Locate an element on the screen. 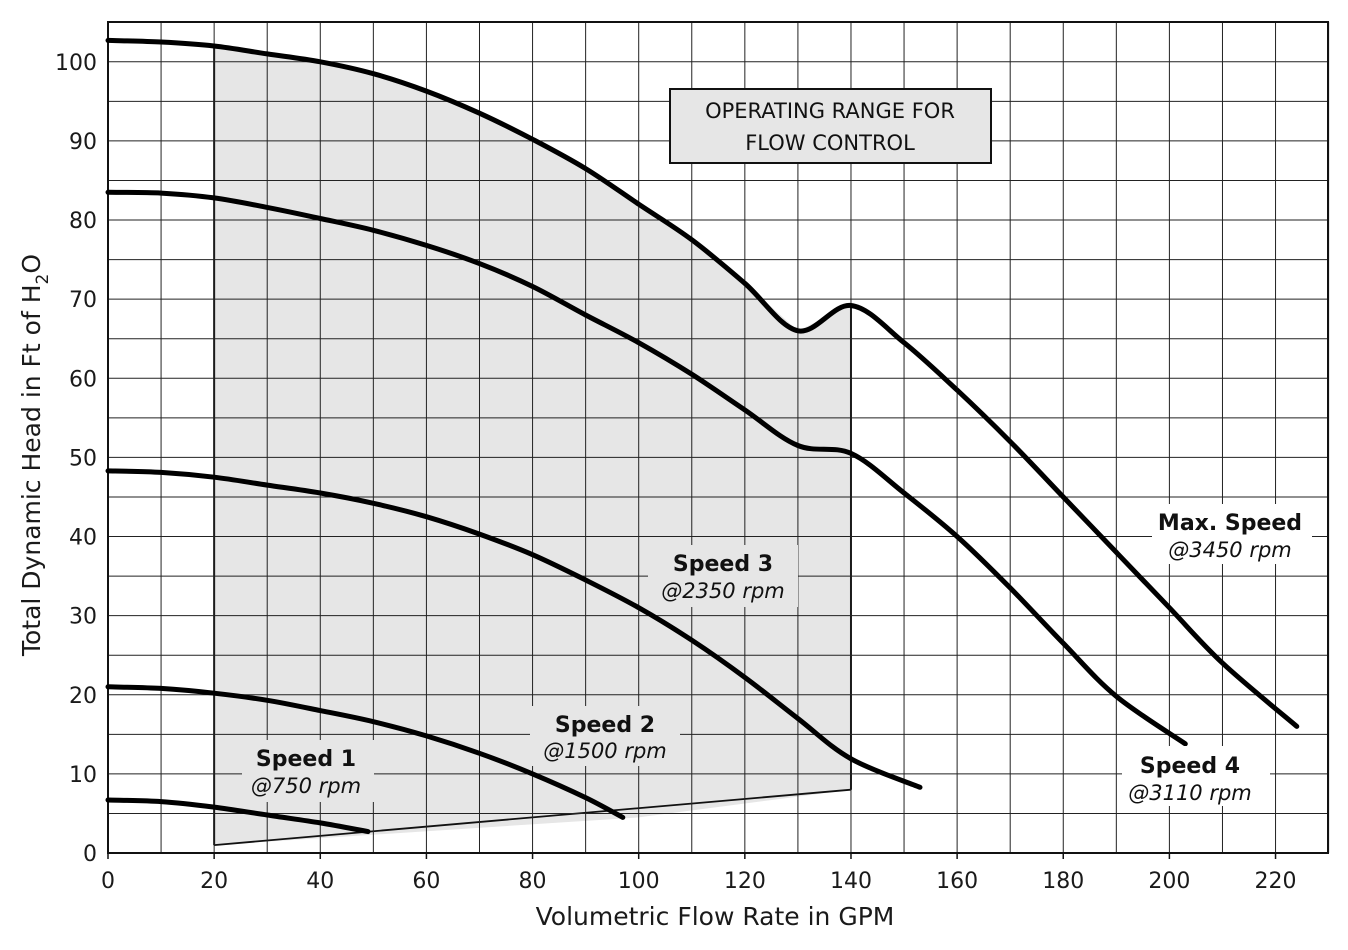  max-speed-name: Max. Speed is located at coordinates (1230, 523).